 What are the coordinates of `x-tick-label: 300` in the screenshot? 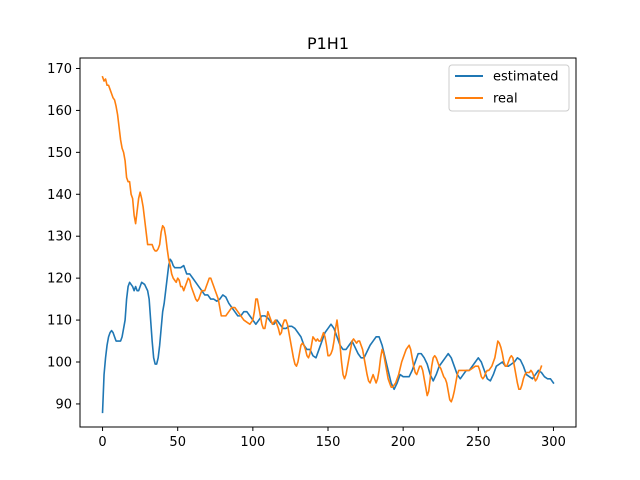 It's located at (553, 442).